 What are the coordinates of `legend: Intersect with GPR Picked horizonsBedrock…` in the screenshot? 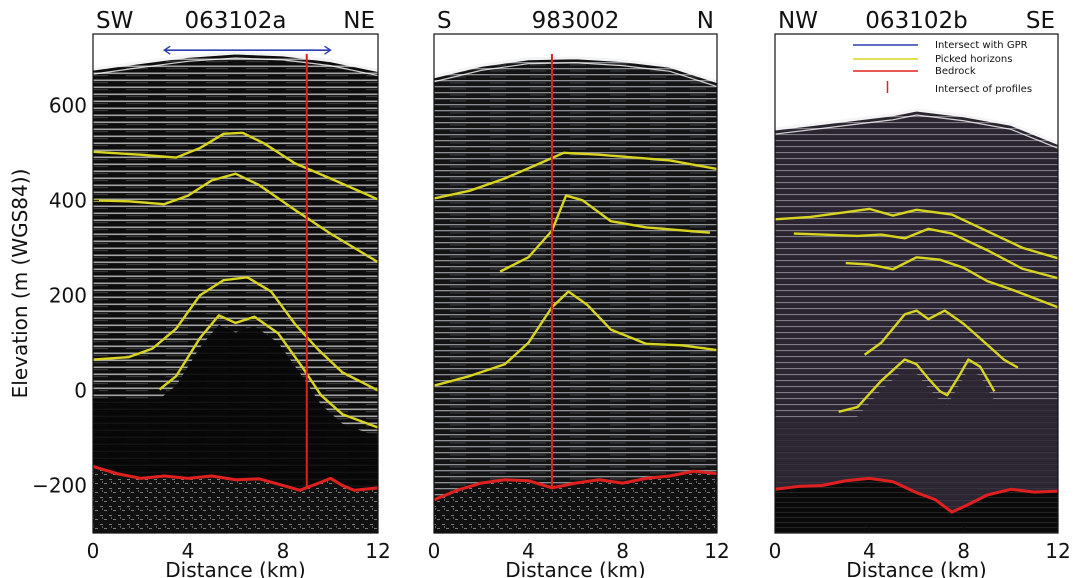 It's located at (942, 67).